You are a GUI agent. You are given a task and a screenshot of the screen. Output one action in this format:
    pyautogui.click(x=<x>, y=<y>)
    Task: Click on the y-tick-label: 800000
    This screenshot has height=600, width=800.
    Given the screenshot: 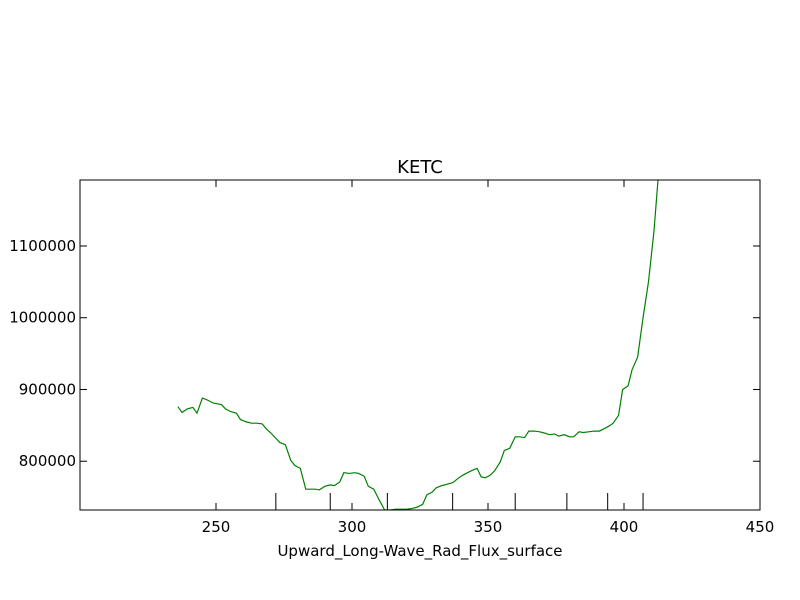 What is the action you would take?
    pyautogui.click(x=47, y=461)
    